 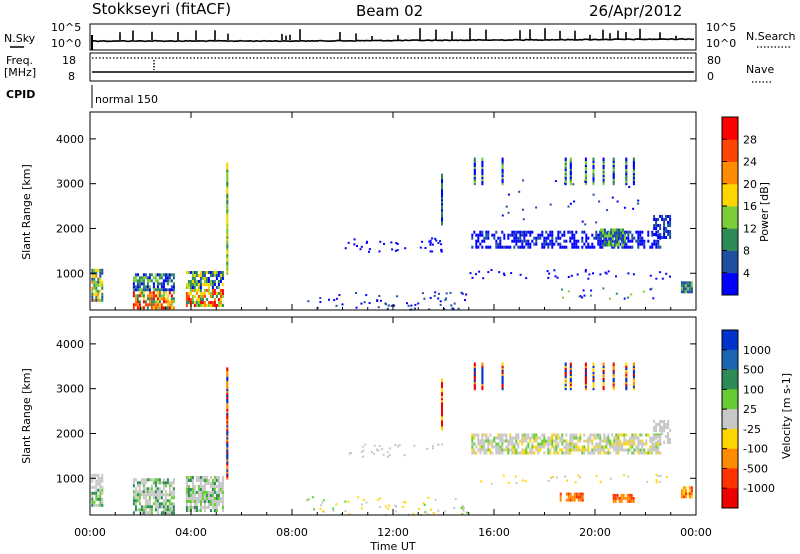 I want to click on colorbar-tick-label: 20, so click(x=750, y=184).